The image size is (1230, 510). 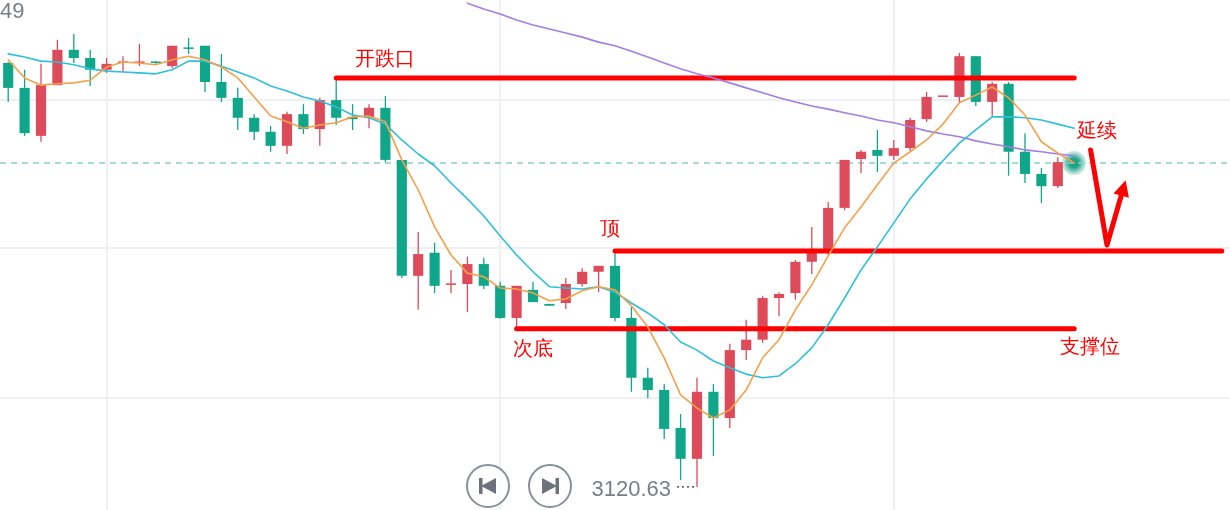 What do you see at coordinates (631, 488) in the screenshot?
I see `annotation: 3120.63` at bounding box center [631, 488].